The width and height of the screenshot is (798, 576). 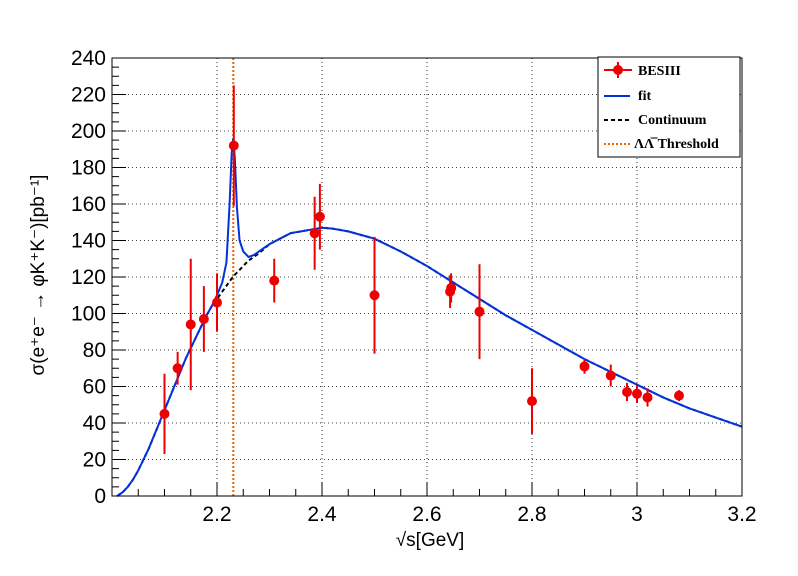 I want to click on x-tick-label: 3, so click(x=637, y=514).